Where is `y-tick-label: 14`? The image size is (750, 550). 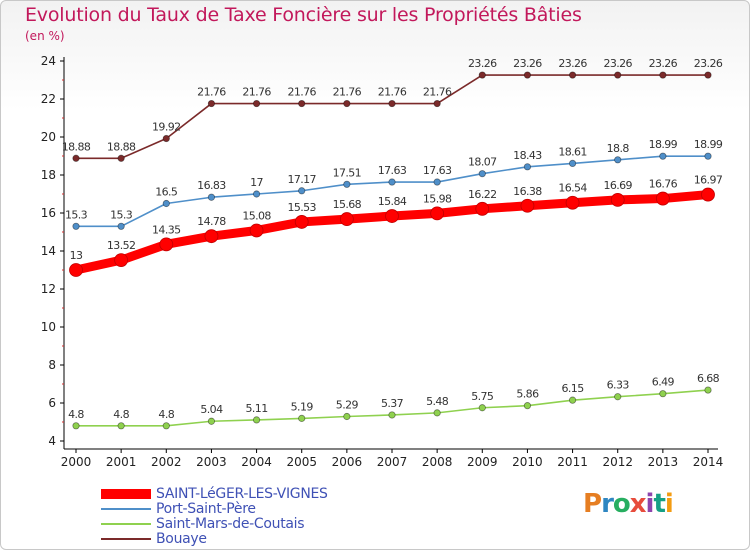
y-tick-label: 14 is located at coordinates (48, 251).